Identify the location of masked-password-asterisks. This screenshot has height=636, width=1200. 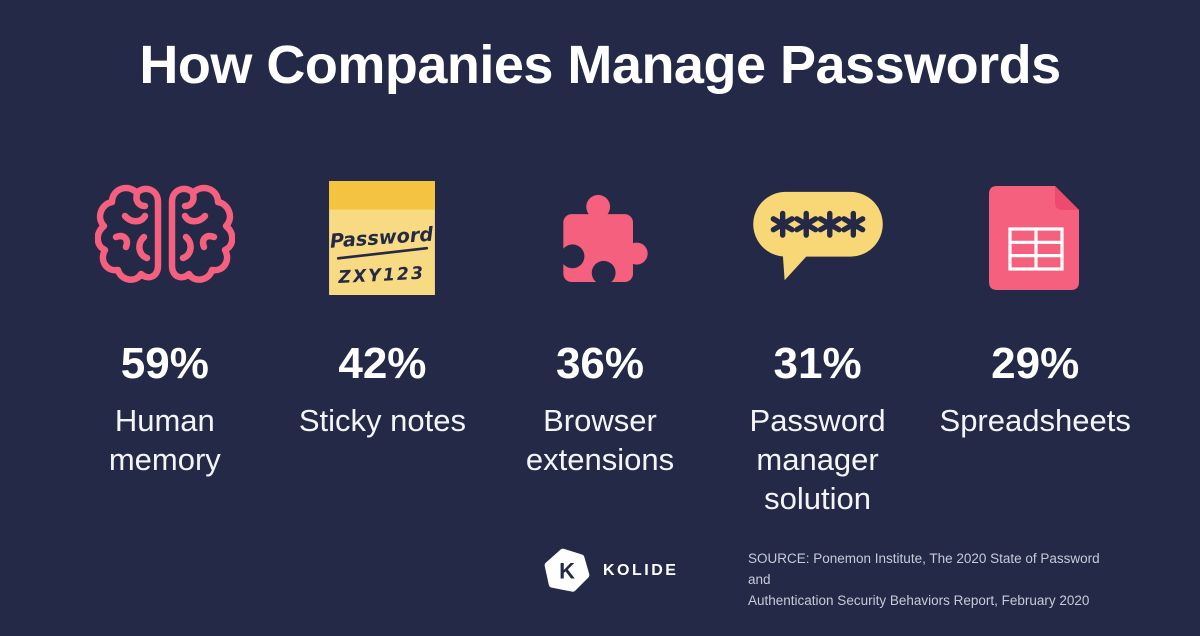
(817, 224).